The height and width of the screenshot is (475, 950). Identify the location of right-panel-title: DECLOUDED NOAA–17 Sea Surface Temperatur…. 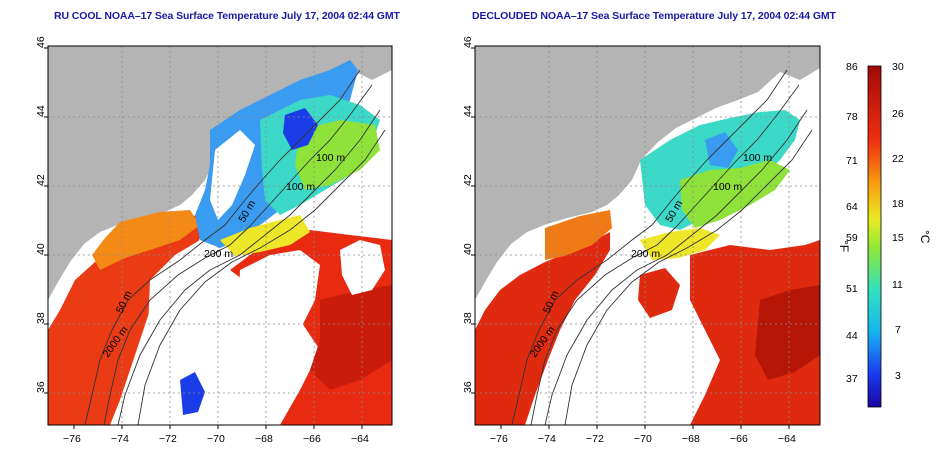
(654, 16).